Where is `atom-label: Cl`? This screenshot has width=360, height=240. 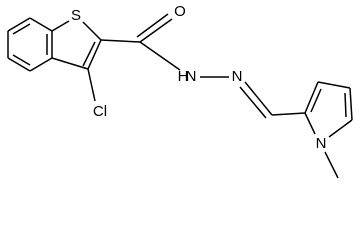 atom-label: Cl is located at coordinates (100, 111).